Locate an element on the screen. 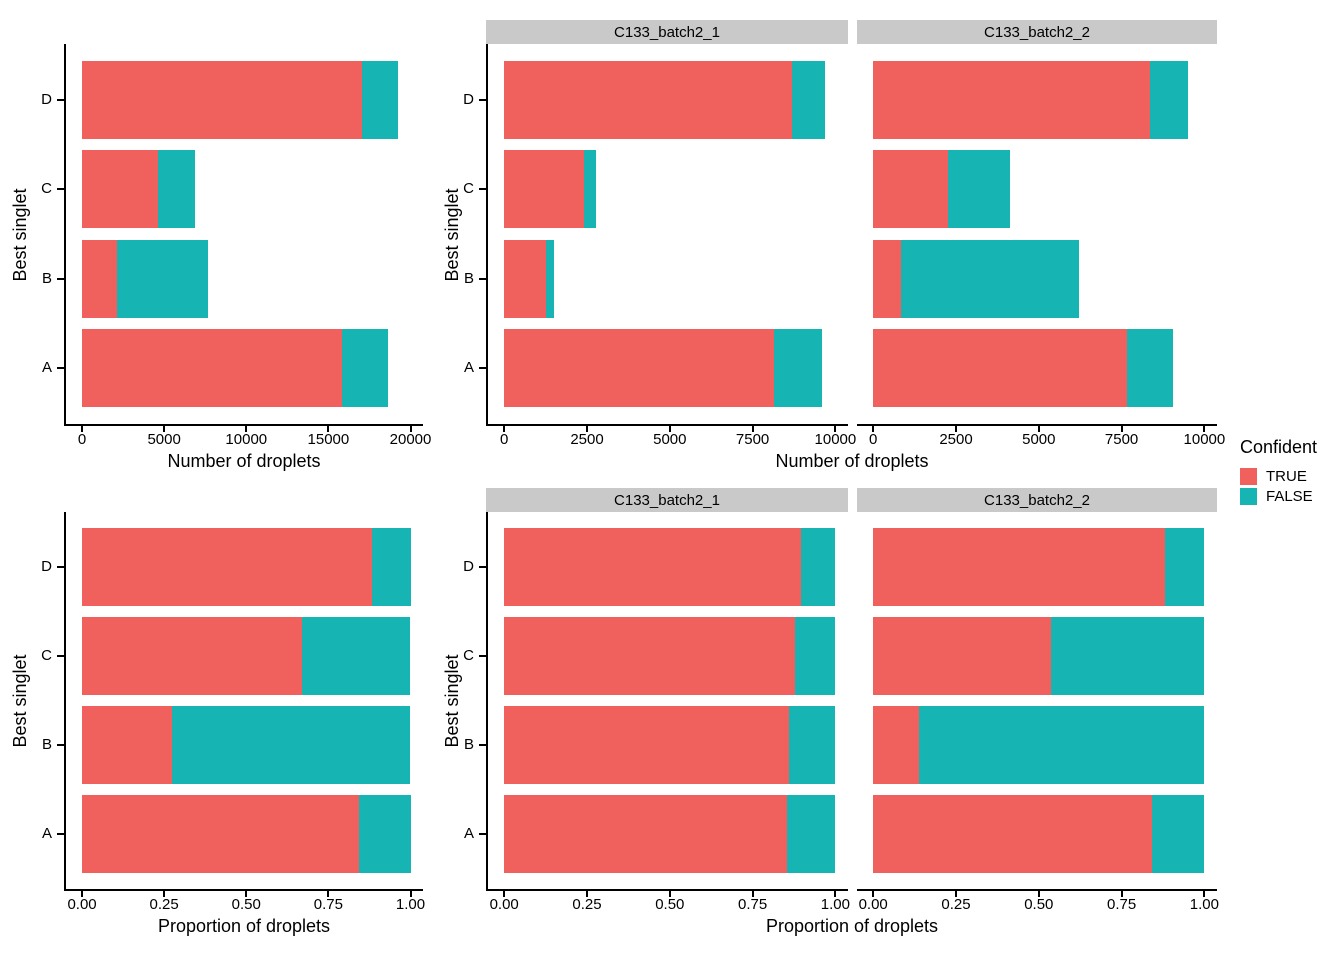 Image resolution: width=1344 pixels, height=960 pixels. bar-counts-batch1-C-false is located at coordinates (590, 189).